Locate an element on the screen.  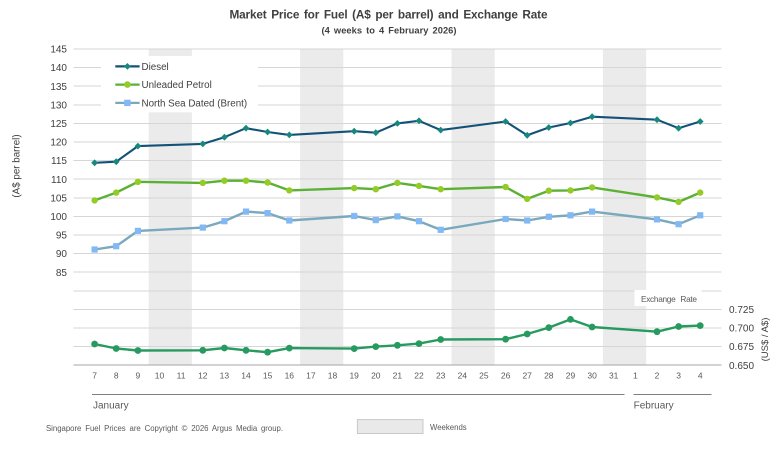
svg-text: 100 is located at coordinates (58, 217).